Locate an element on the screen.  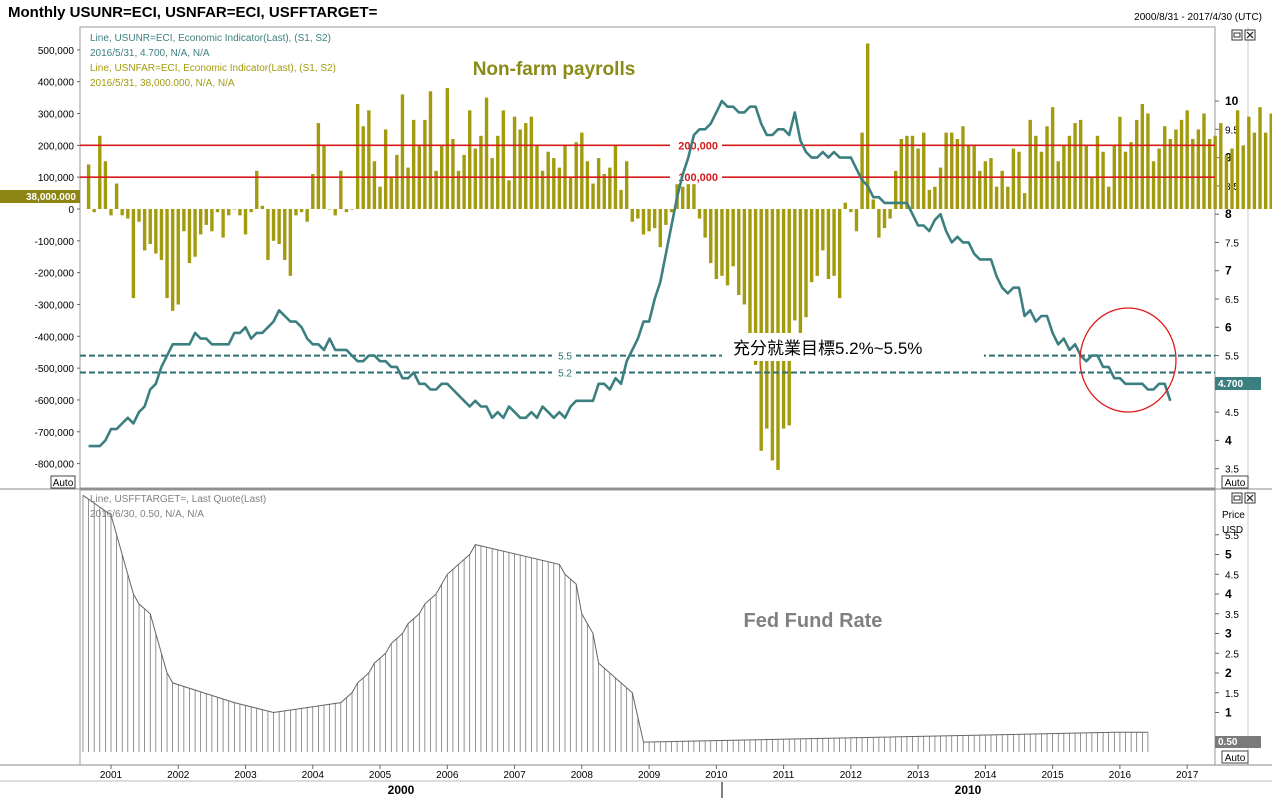
left-axis-tick-label: -700,000 is located at coordinates (55, 433).